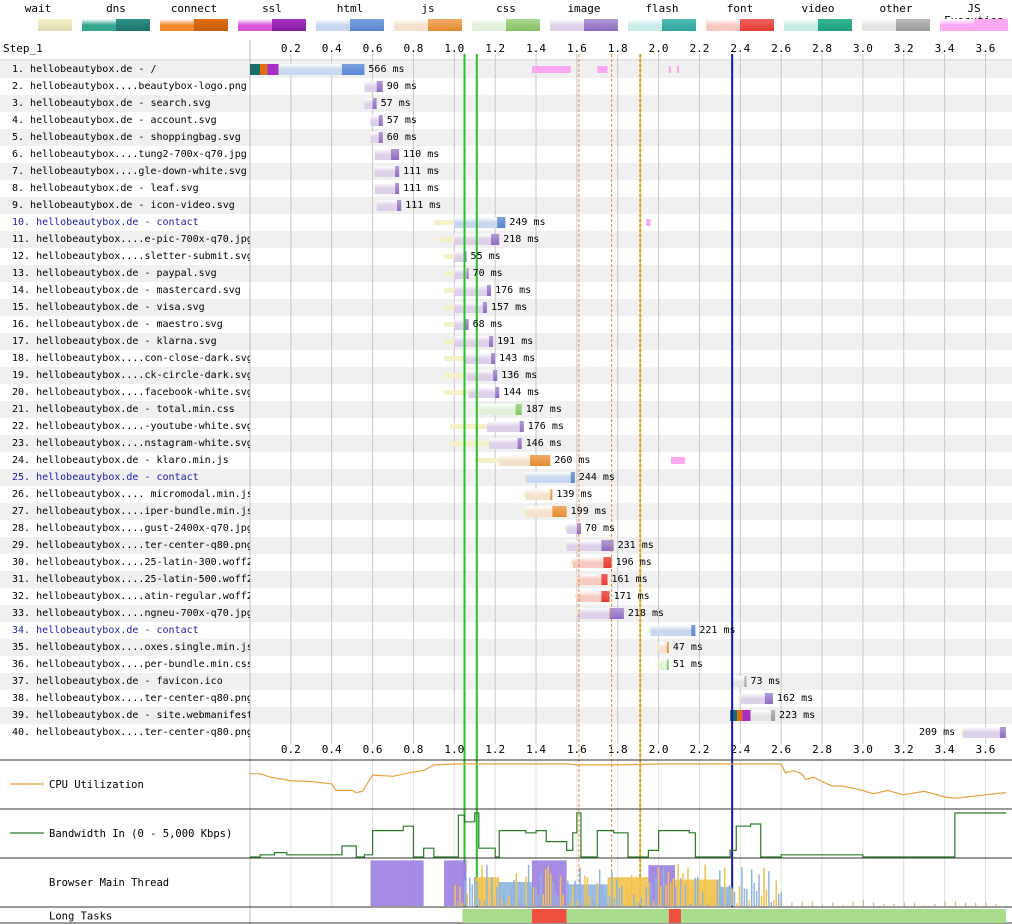 The height and width of the screenshot is (924, 1012). I want to click on request-duration: 110 ms, so click(421, 154).